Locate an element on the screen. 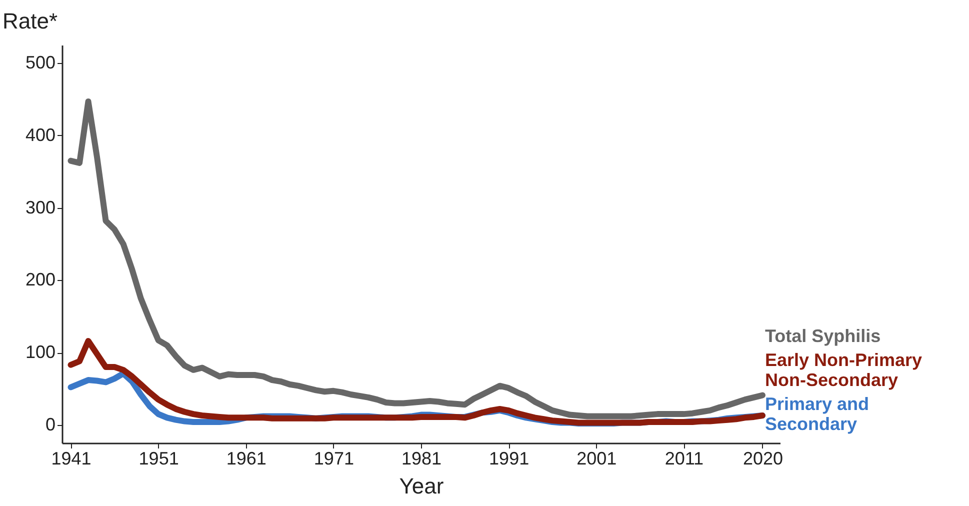 Image resolution: width=969 pixels, height=506 pixels. x-tick-label: 2020 is located at coordinates (763, 458).